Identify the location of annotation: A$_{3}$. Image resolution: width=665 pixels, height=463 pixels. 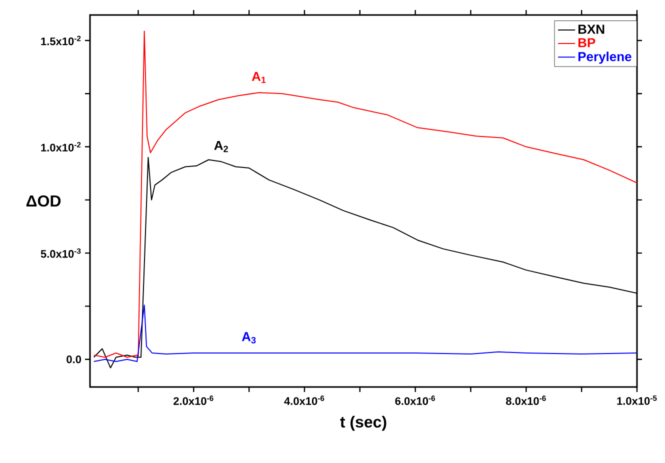
(249, 338).